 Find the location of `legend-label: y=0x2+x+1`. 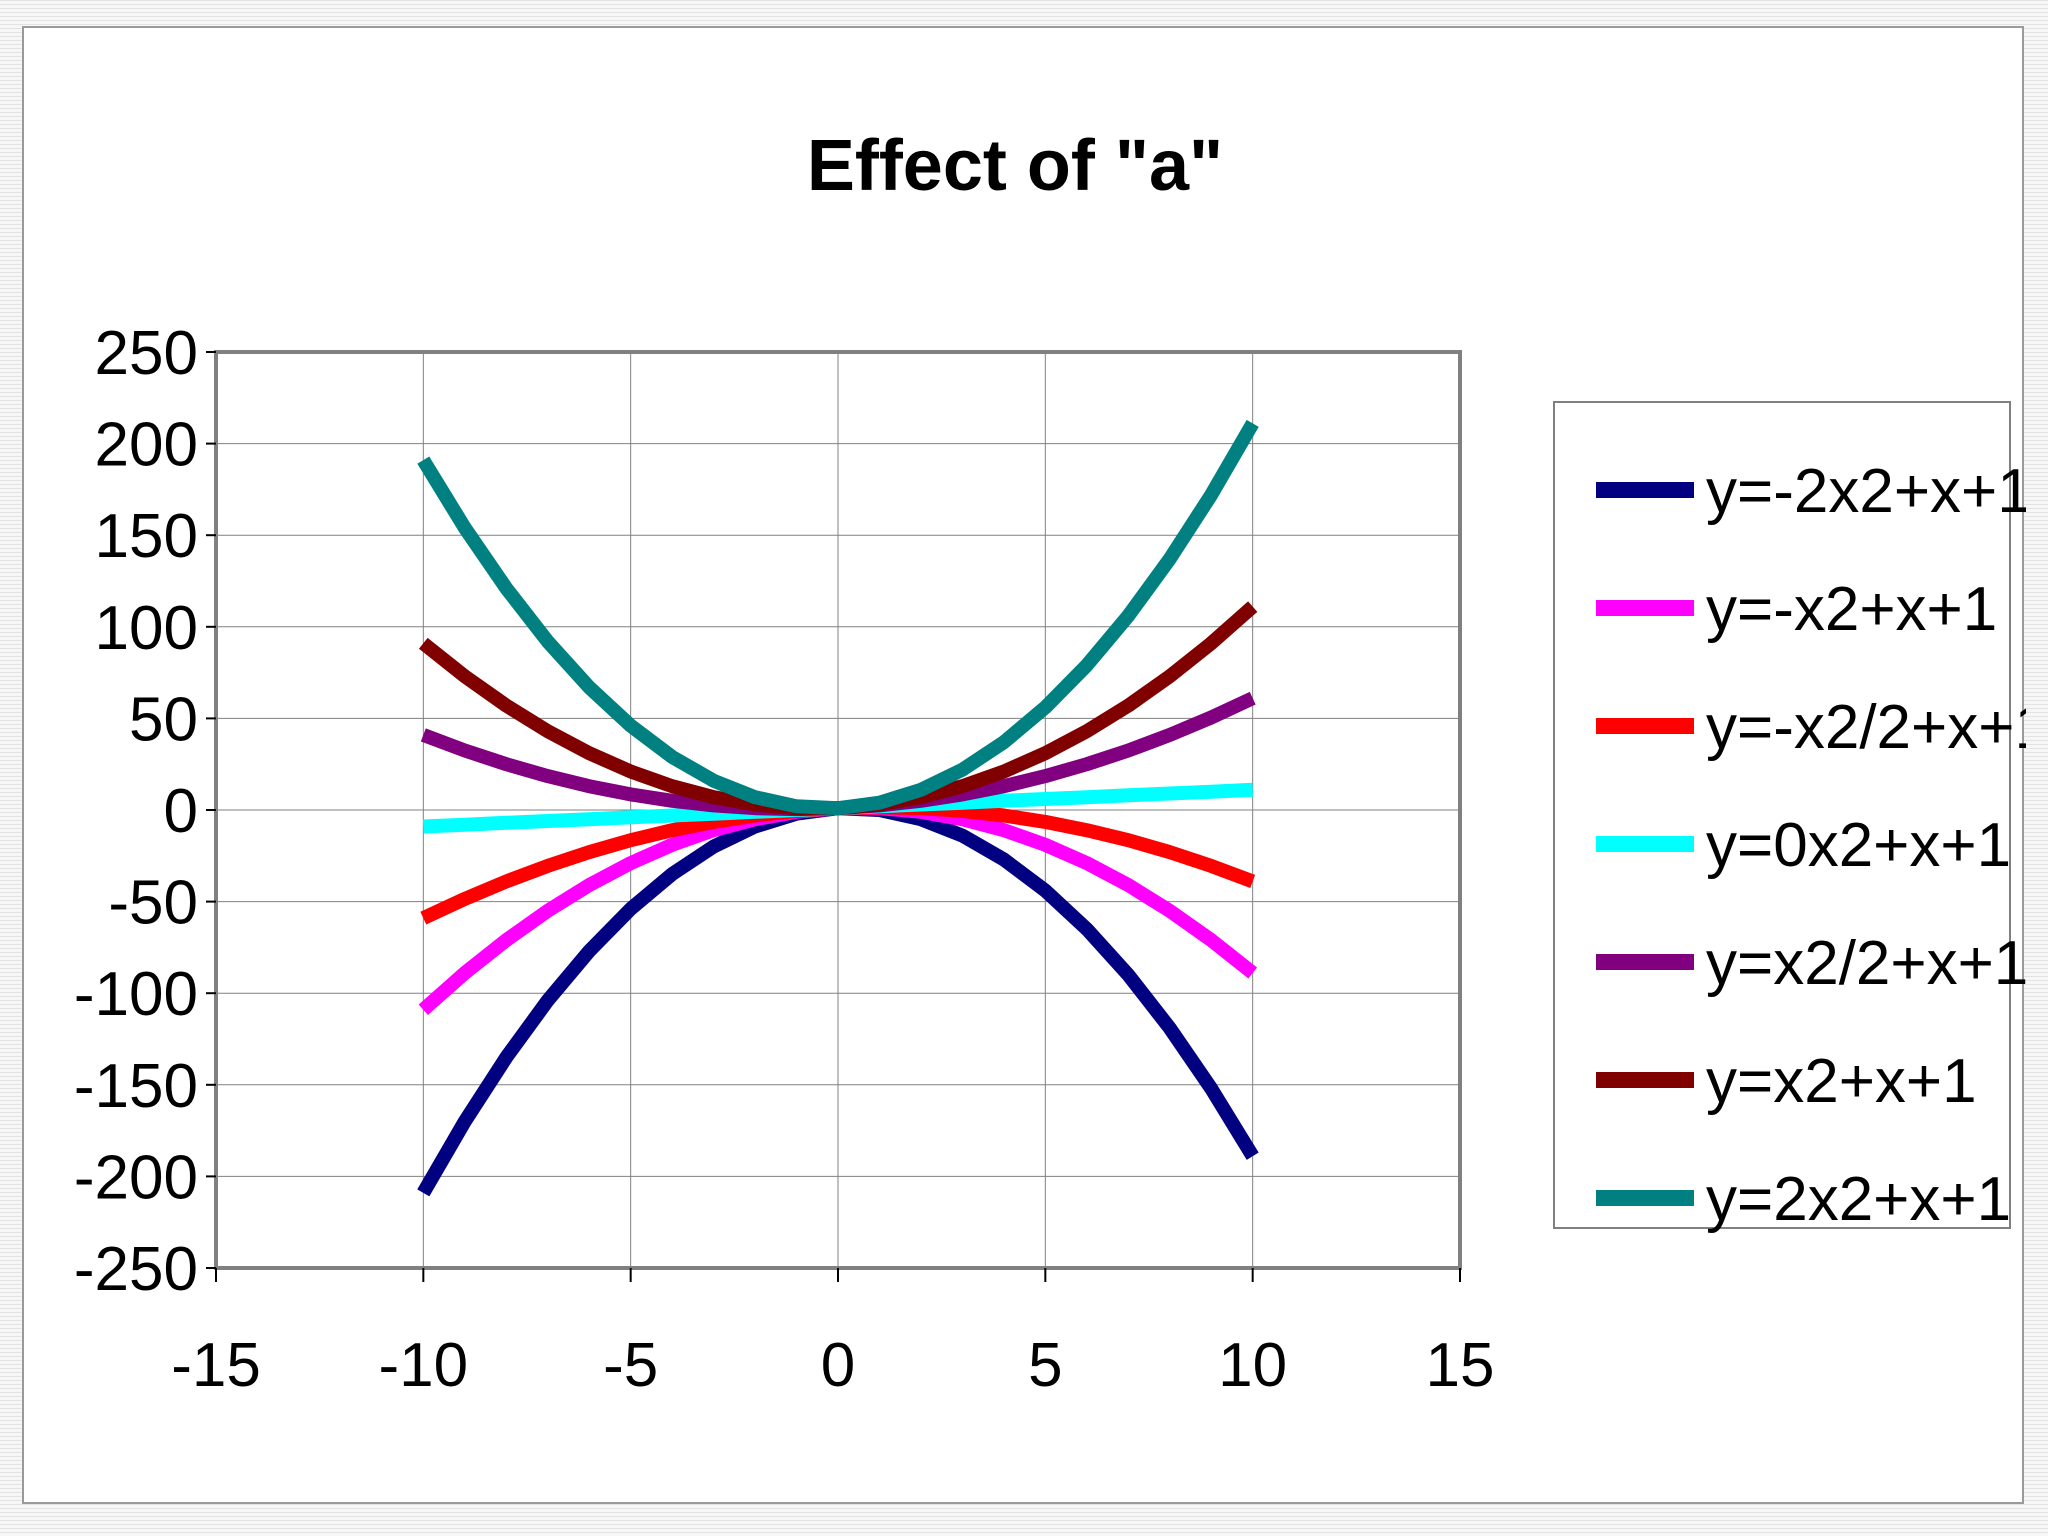

legend-label: y=0x2+x+1 is located at coordinates (1858, 845).